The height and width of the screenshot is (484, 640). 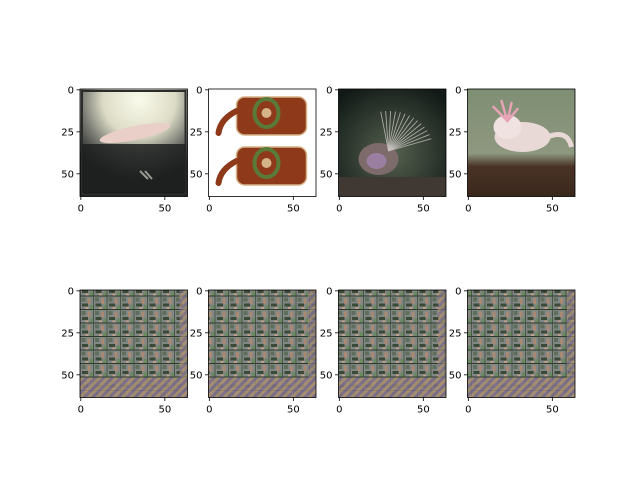 What do you see at coordinates (392, 187) in the screenshot?
I see `sea-floor` at bounding box center [392, 187].